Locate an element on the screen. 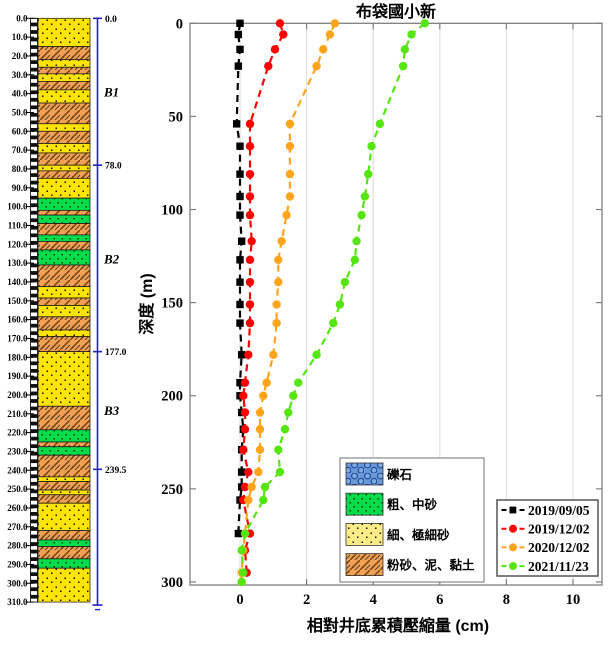  series-line-2019/09/05 is located at coordinates (240, 278).